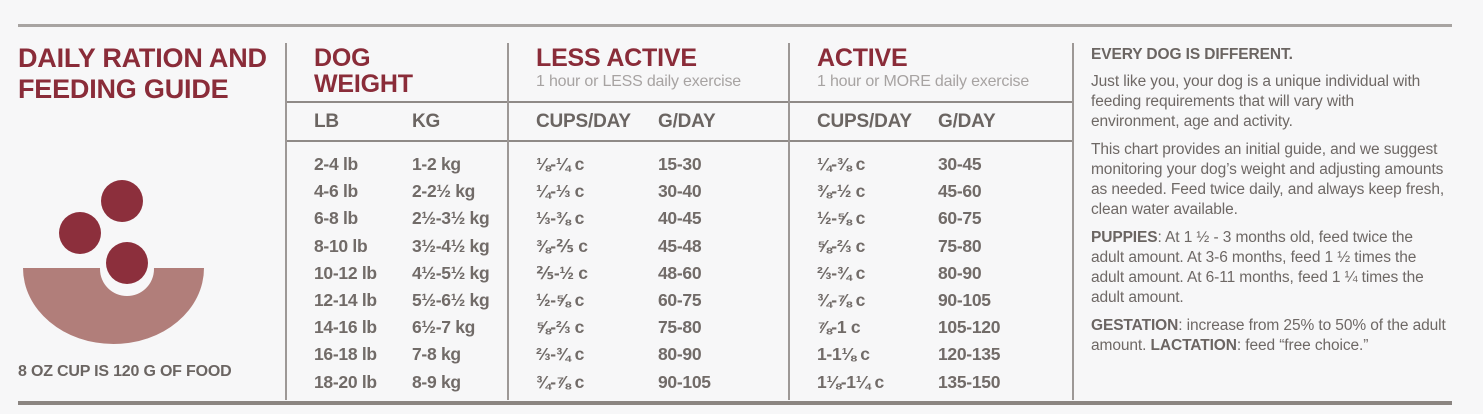 The image size is (1483, 414). Describe the element at coordinates (410, 273) in the screenshot. I see `weight-row: 10-12 lb 4½-5½ kg` at that location.